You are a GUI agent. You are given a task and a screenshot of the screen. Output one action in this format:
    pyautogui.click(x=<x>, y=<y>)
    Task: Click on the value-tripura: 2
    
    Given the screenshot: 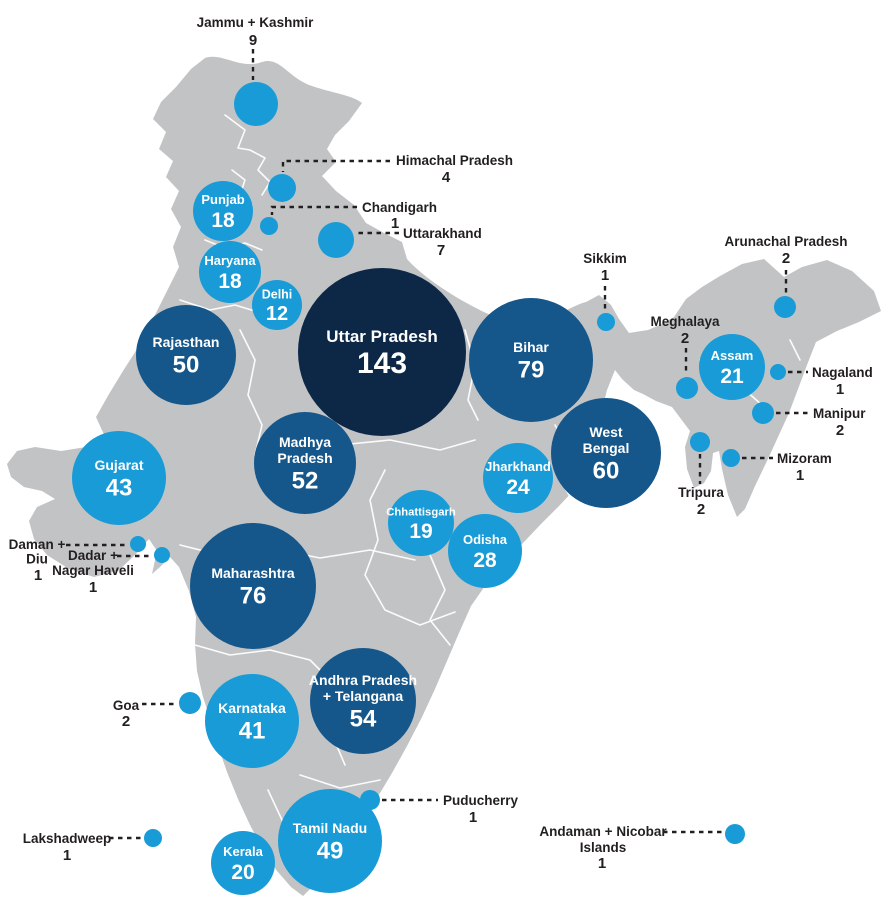 What is the action you would take?
    pyautogui.click(x=701, y=509)
    